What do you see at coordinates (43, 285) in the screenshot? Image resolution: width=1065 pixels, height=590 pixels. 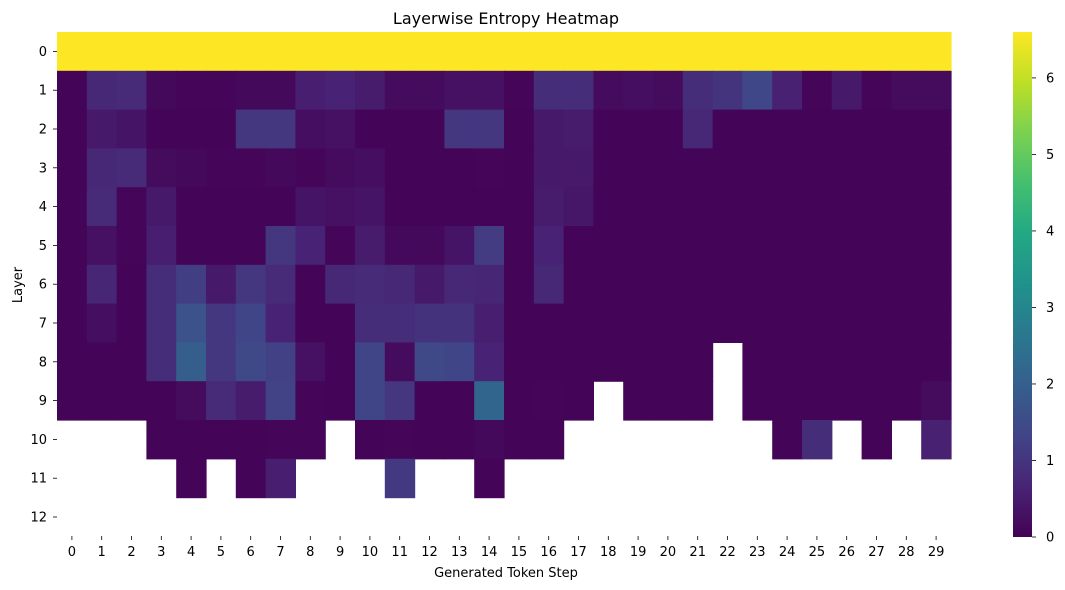 I see `y-tick-label: 6` at bounding box center [43, 285].